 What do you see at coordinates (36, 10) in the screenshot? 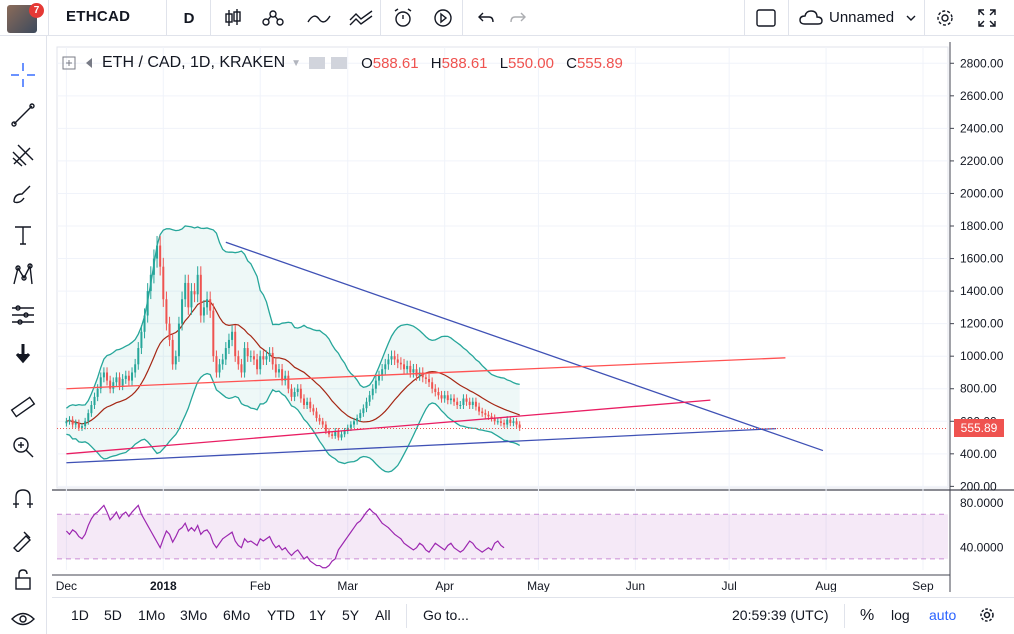
I see `notification-badge: 7` at bounding box center [36, 10].